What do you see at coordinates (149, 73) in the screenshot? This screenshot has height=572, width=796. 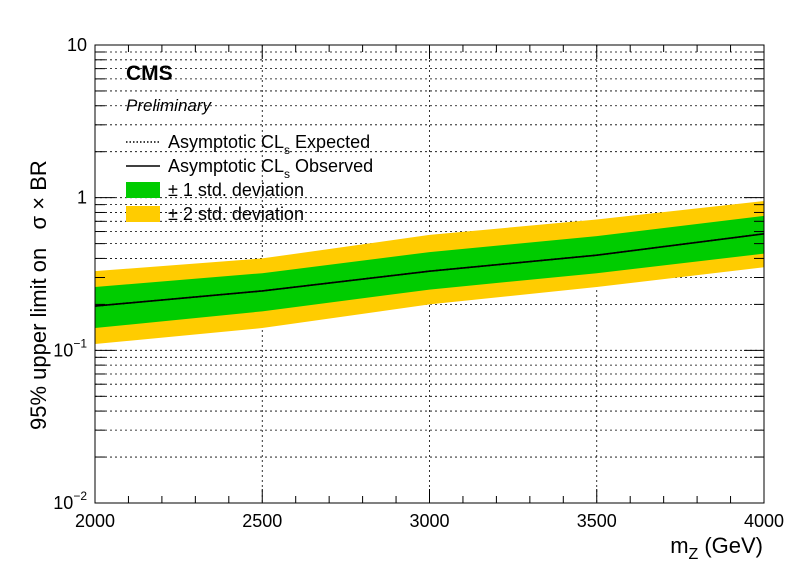 I see `cms-label: CMS` at bounding box center [149, 73].